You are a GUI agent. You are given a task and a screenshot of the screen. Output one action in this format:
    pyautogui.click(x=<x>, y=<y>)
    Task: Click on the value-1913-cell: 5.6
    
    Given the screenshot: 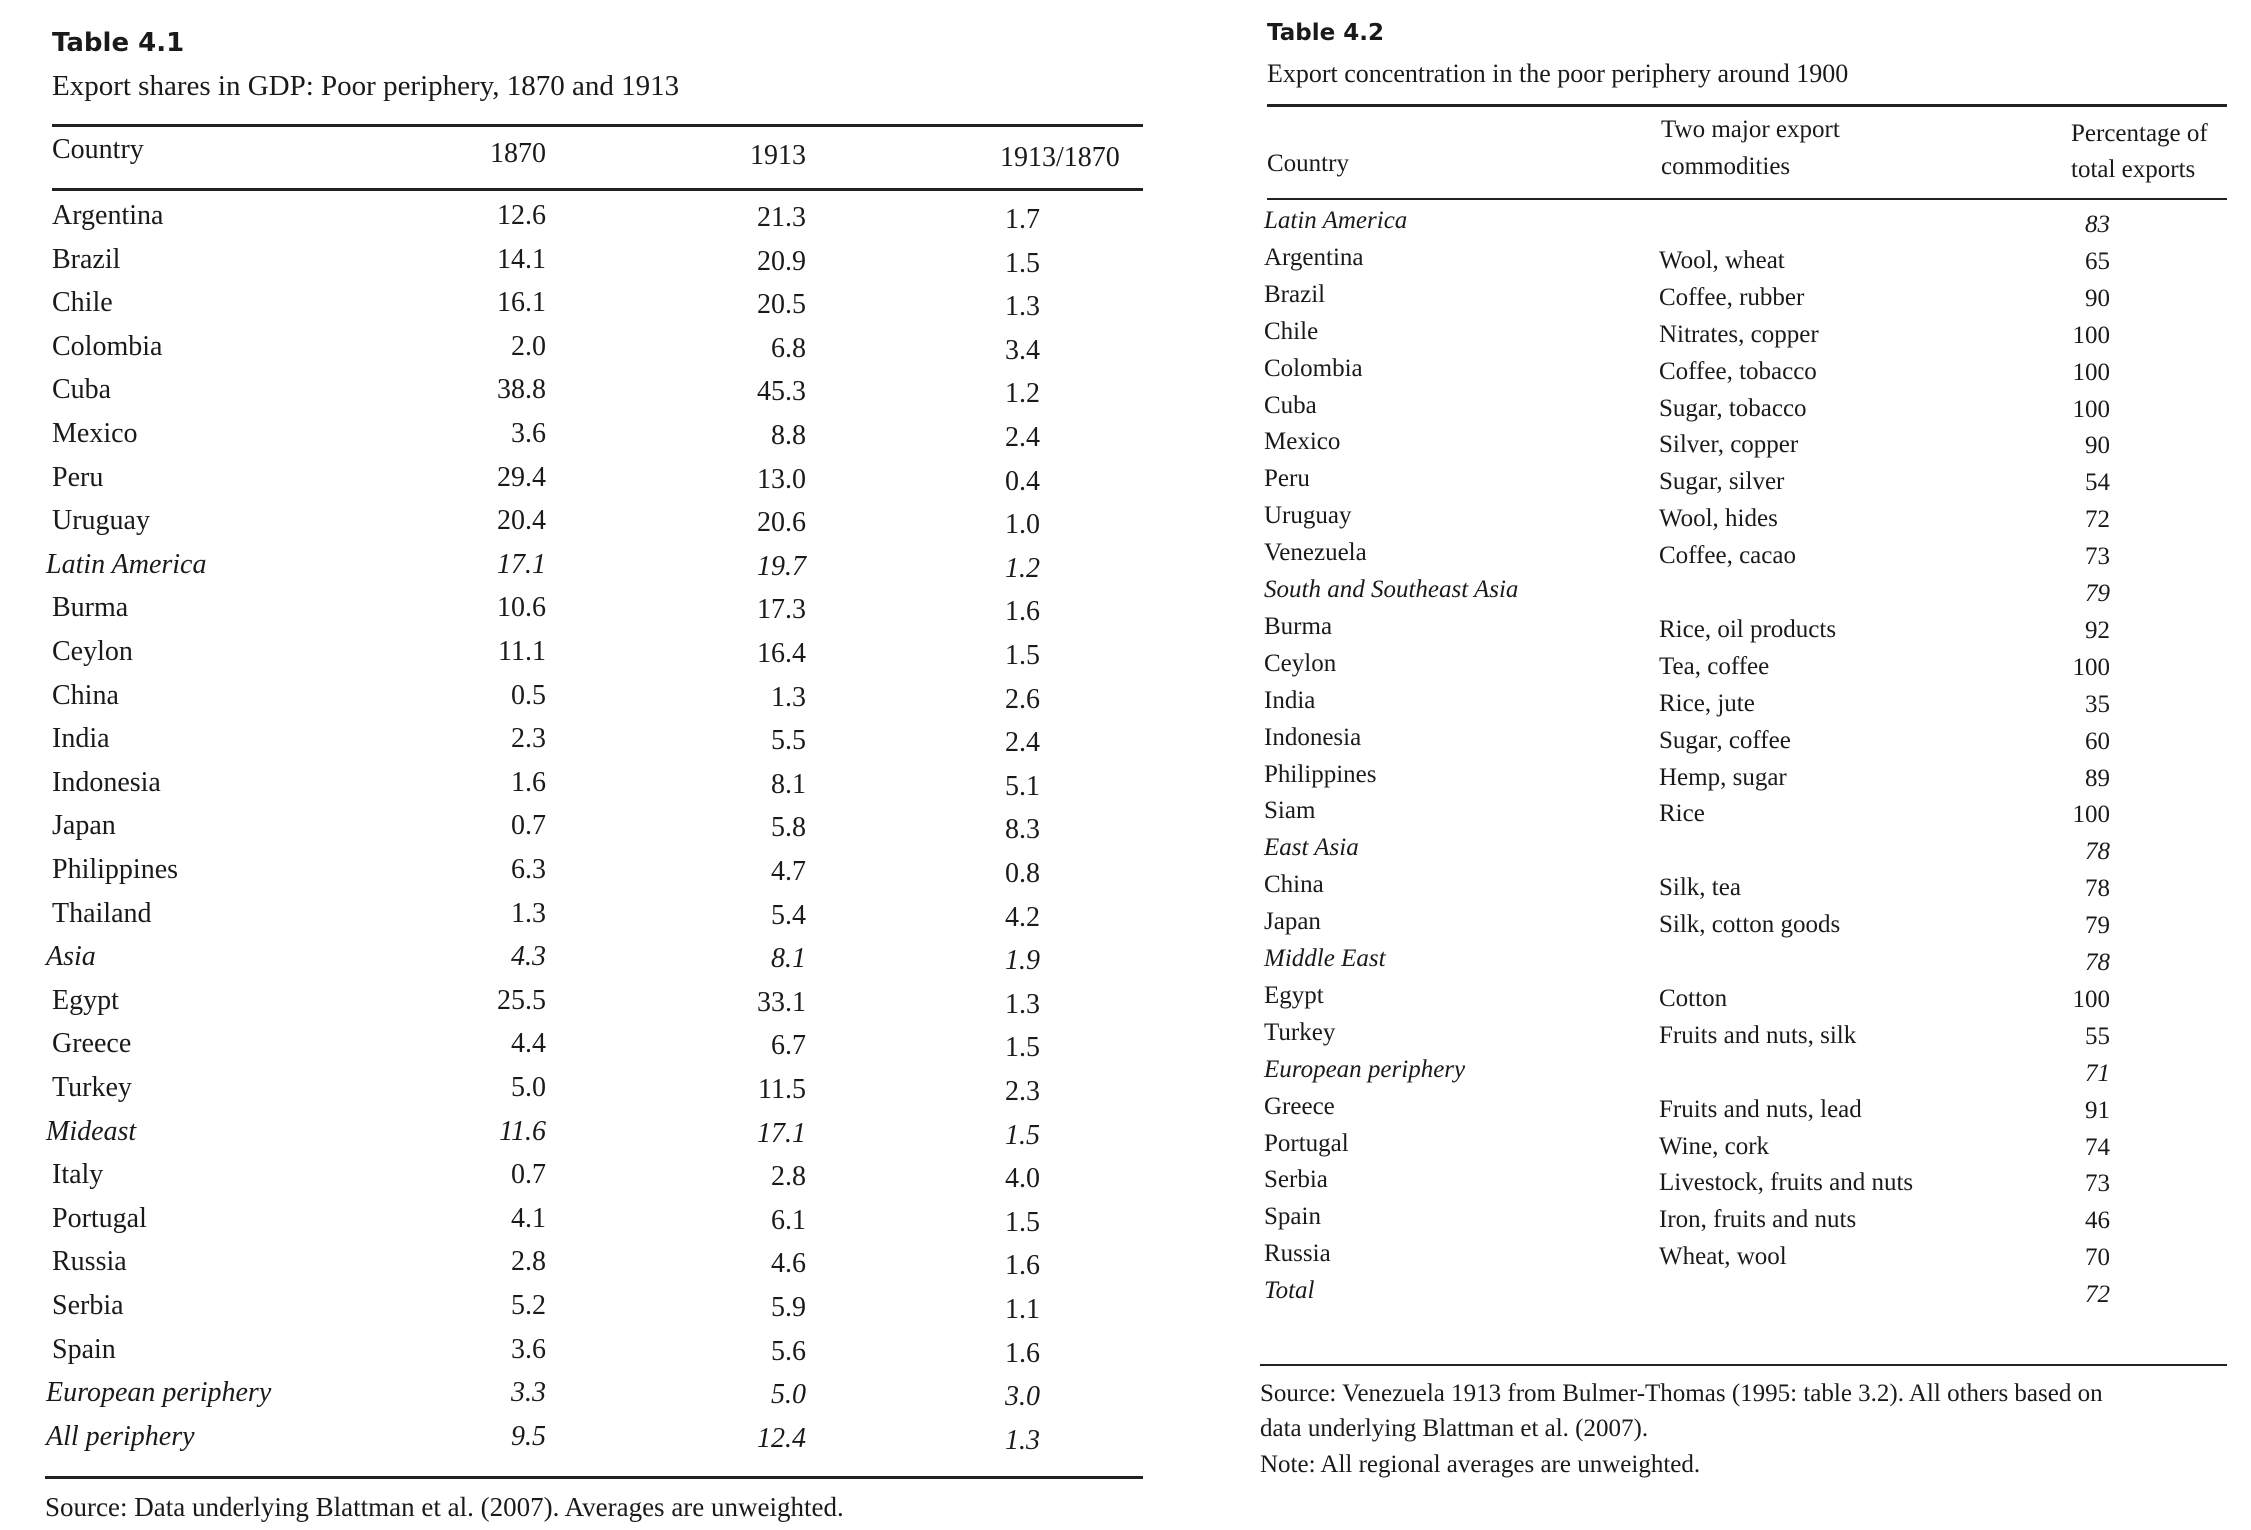 What is the action you would take?
    pyautogui.click(x=788, y=1351)
    